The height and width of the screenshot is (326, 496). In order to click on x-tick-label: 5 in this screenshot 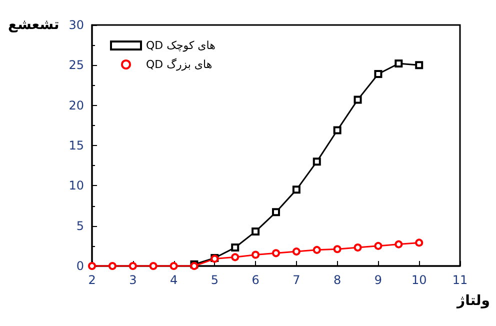, I will do `click(214, 280)`.